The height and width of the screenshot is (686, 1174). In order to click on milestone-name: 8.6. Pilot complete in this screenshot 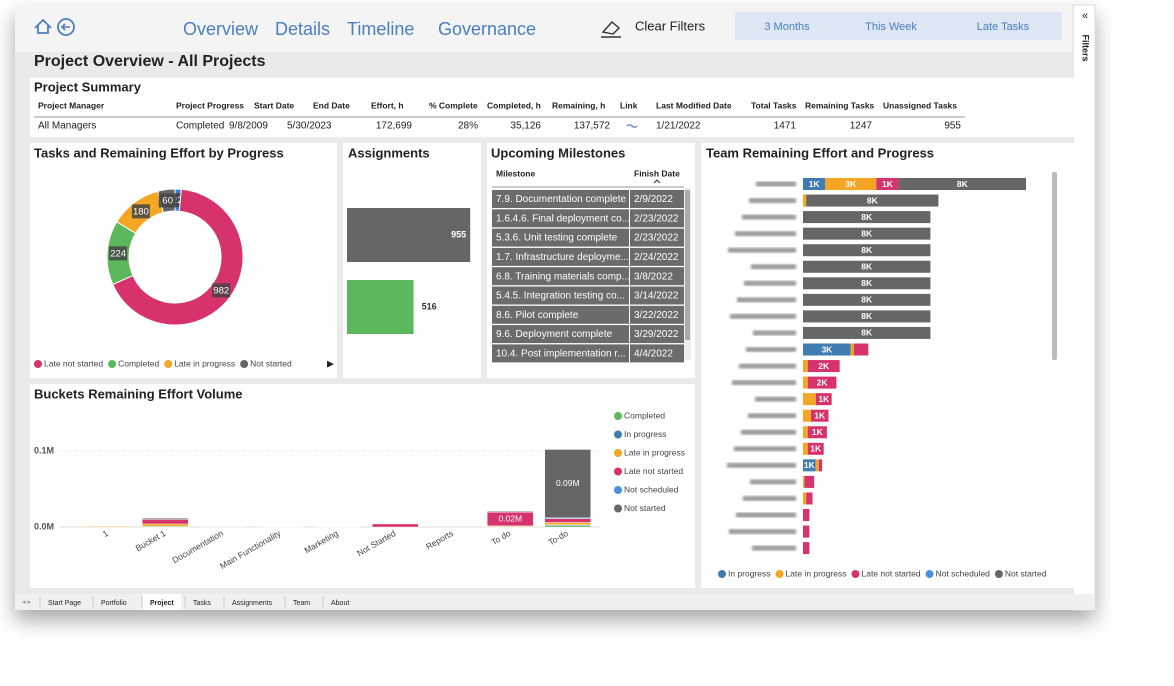, I will do `click(537, 315)`.